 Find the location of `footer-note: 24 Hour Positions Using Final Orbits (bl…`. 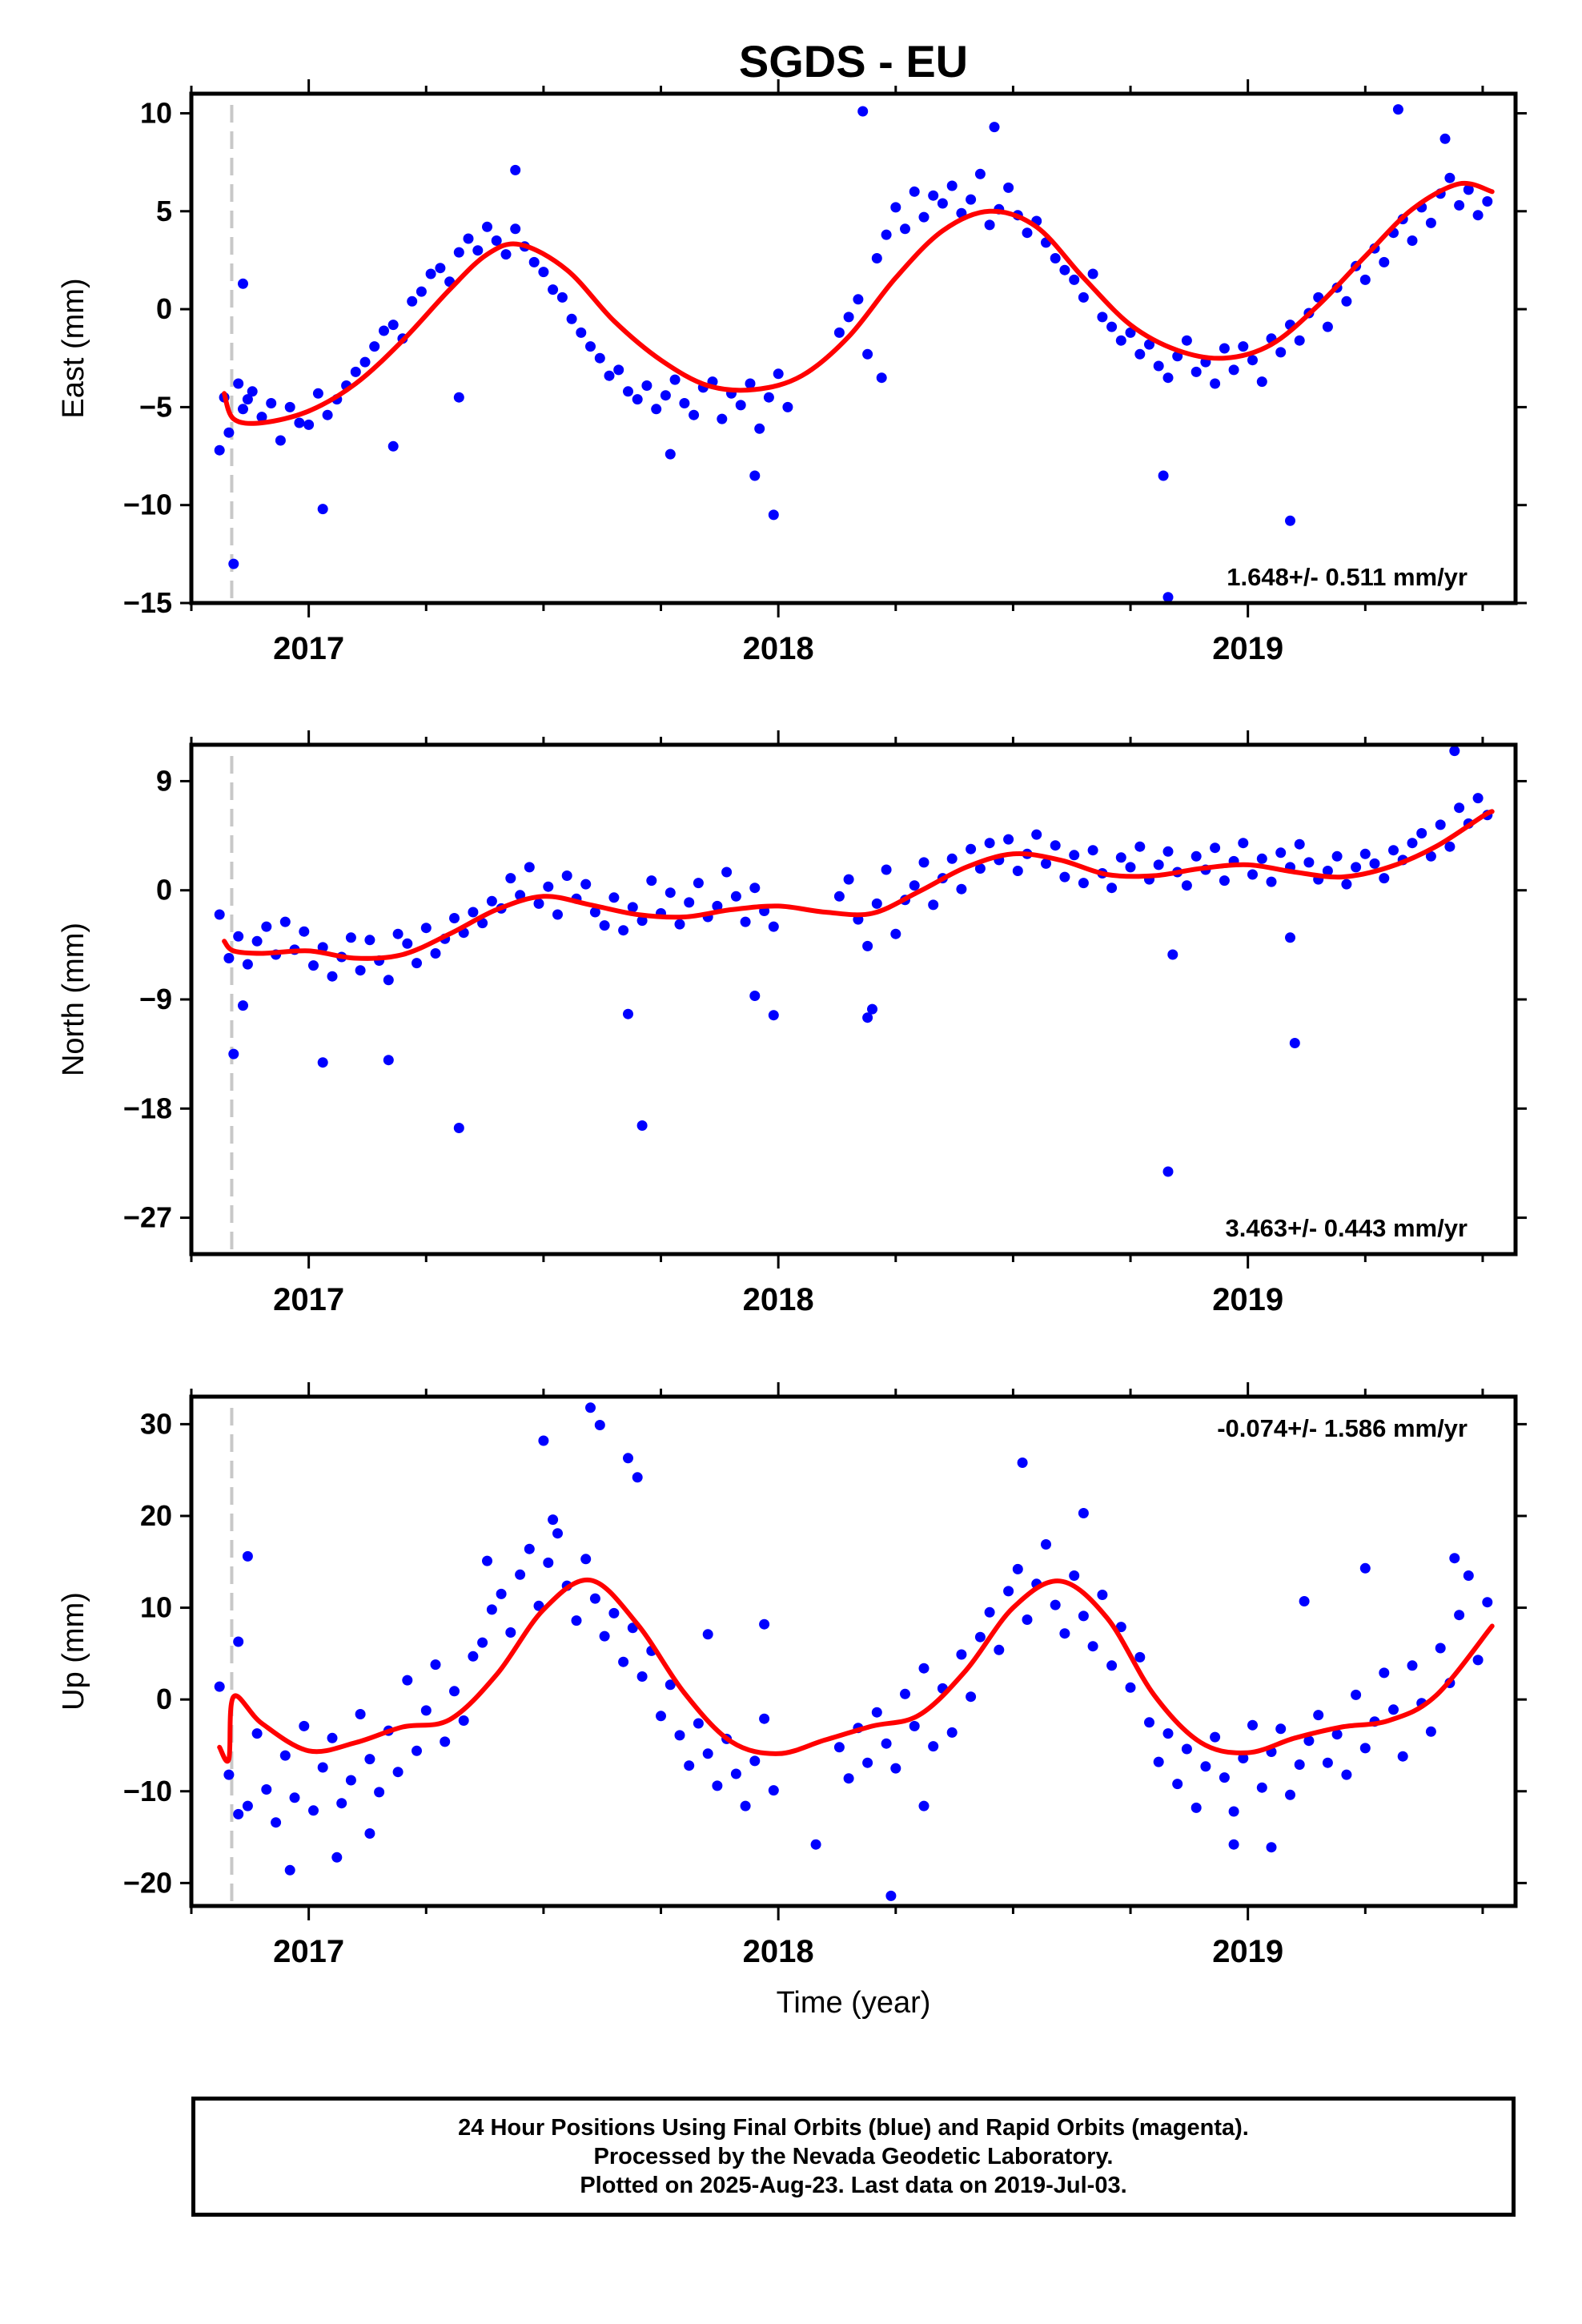

footer-note: 24 Hour Positions Using Final Orbits (bl… is located at coordinates (853, 2157).